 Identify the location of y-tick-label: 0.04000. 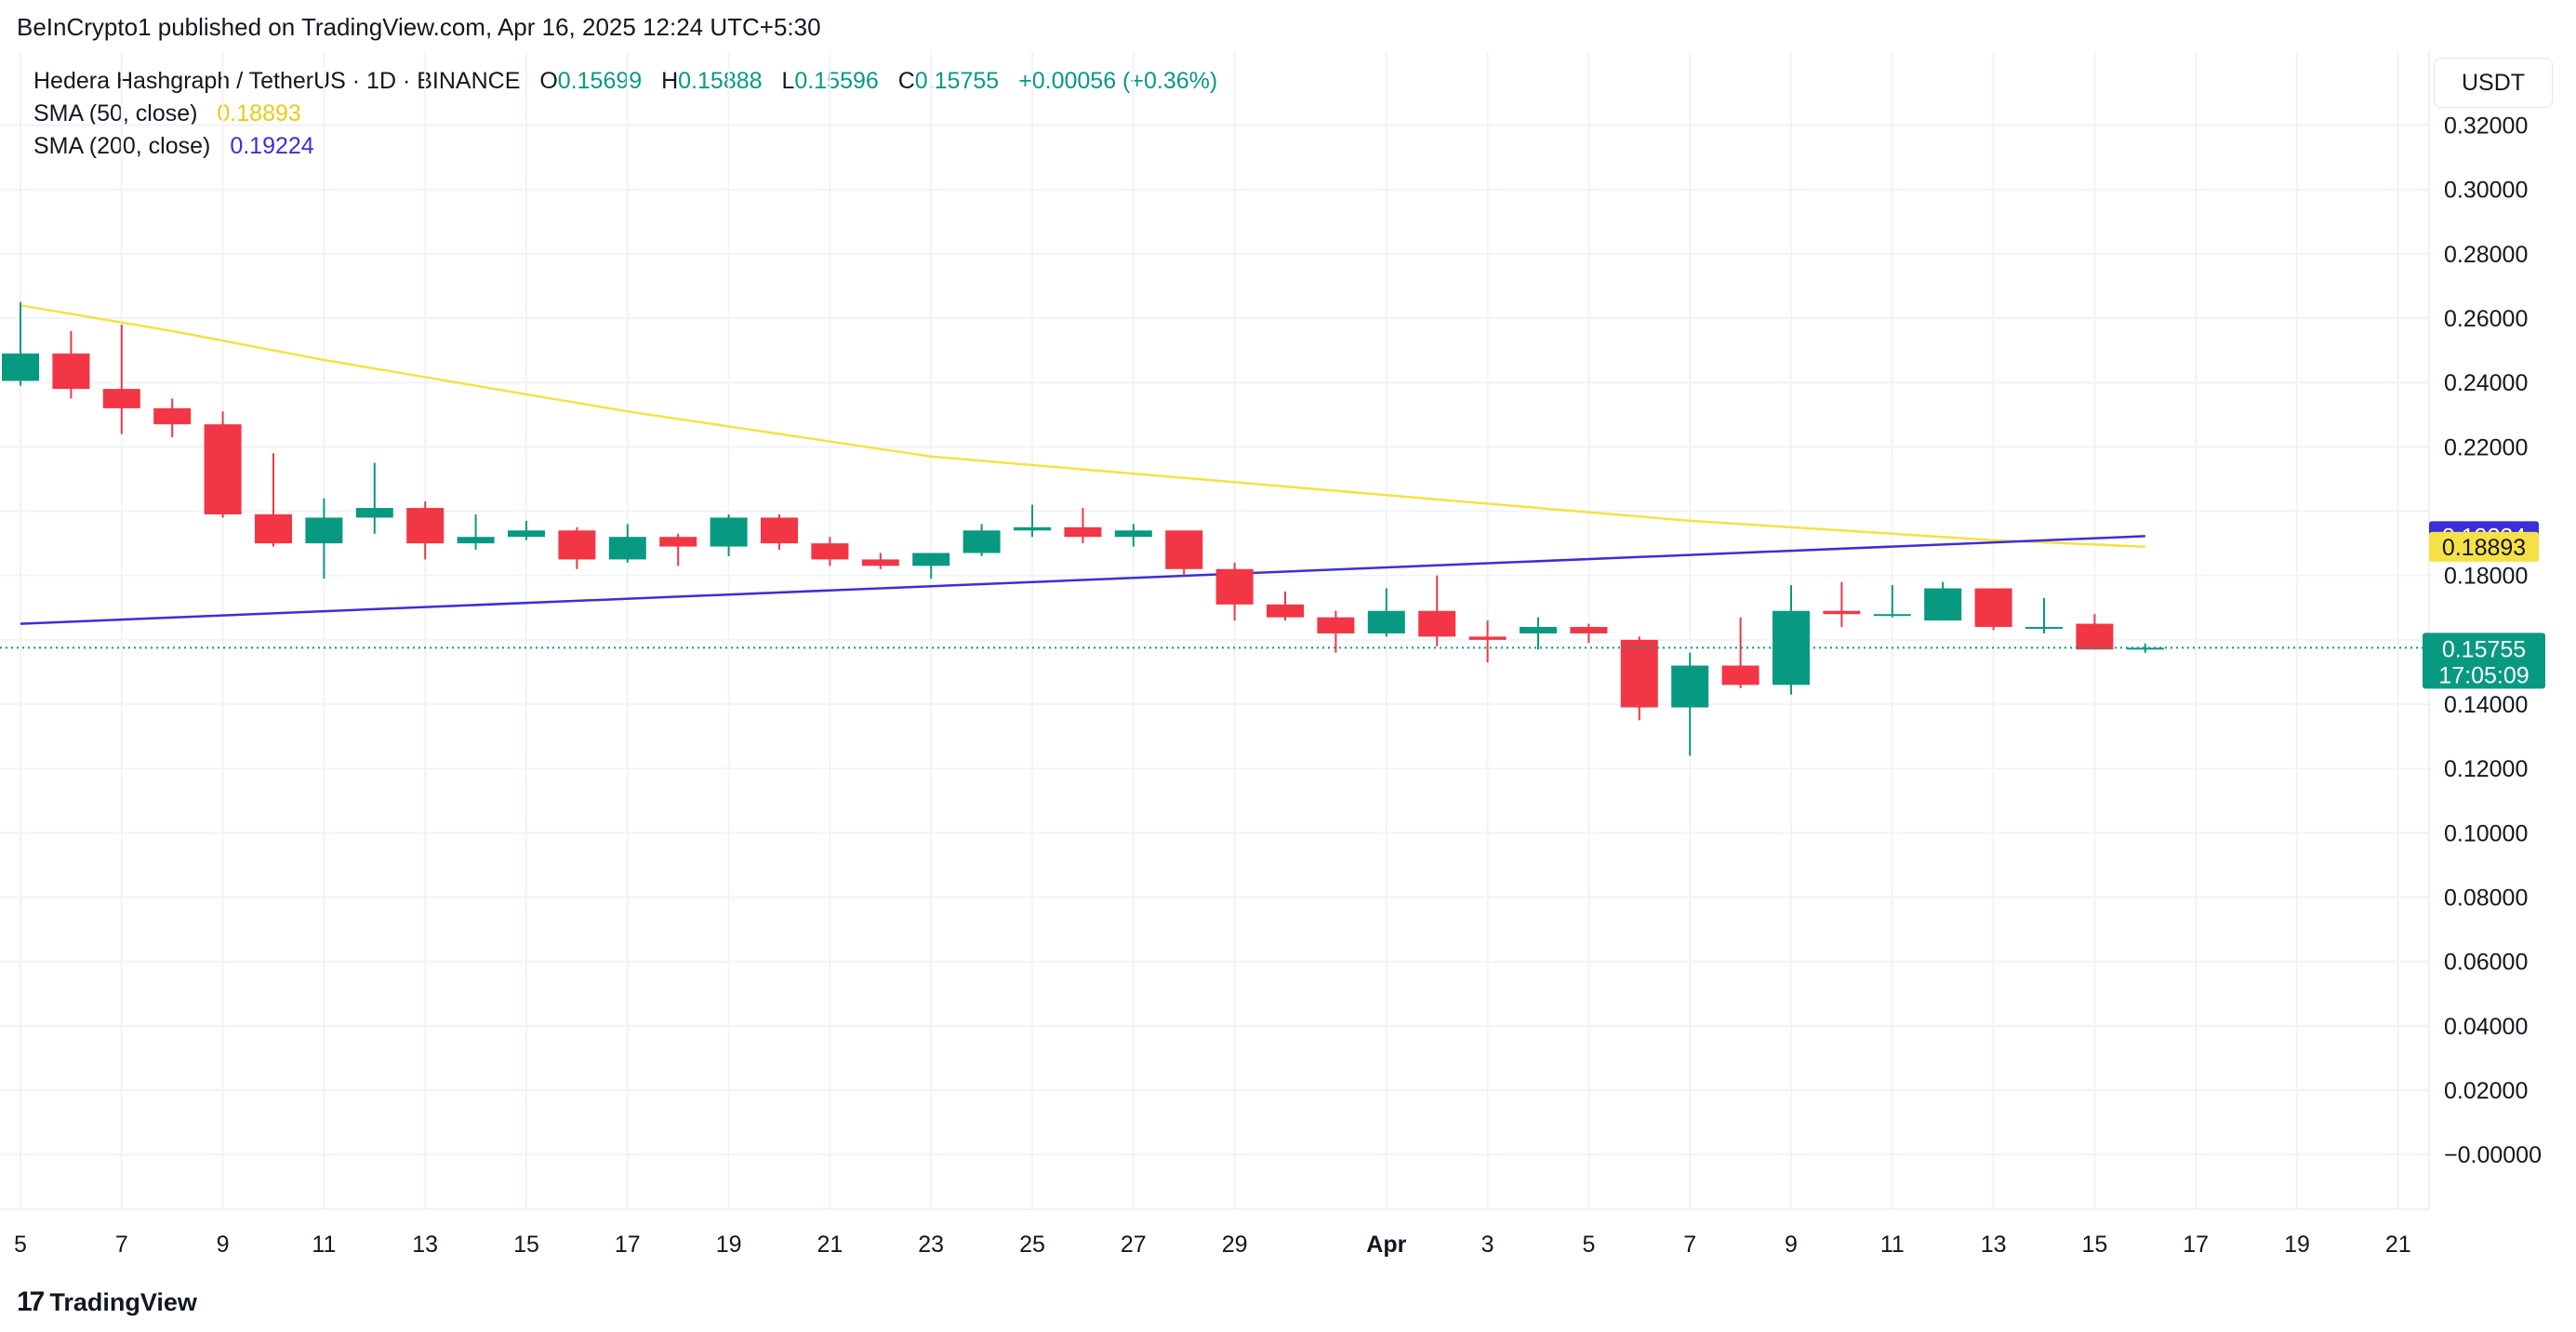
(2486, 1027).